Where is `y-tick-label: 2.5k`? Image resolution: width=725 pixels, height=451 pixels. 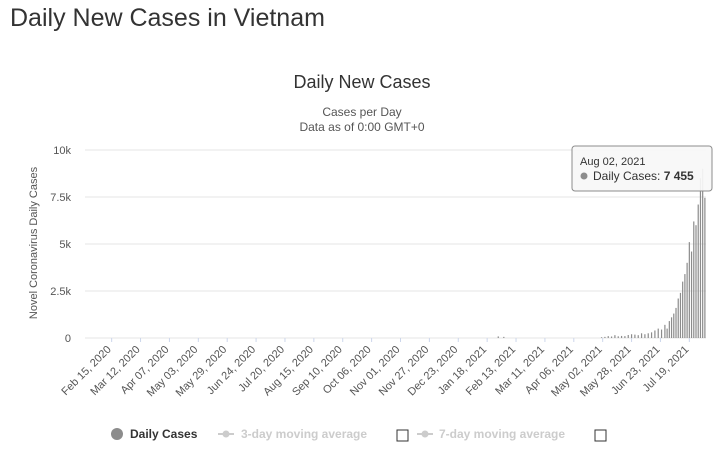
y-tick-label: 2.5k is located at coordinates (60, 292).